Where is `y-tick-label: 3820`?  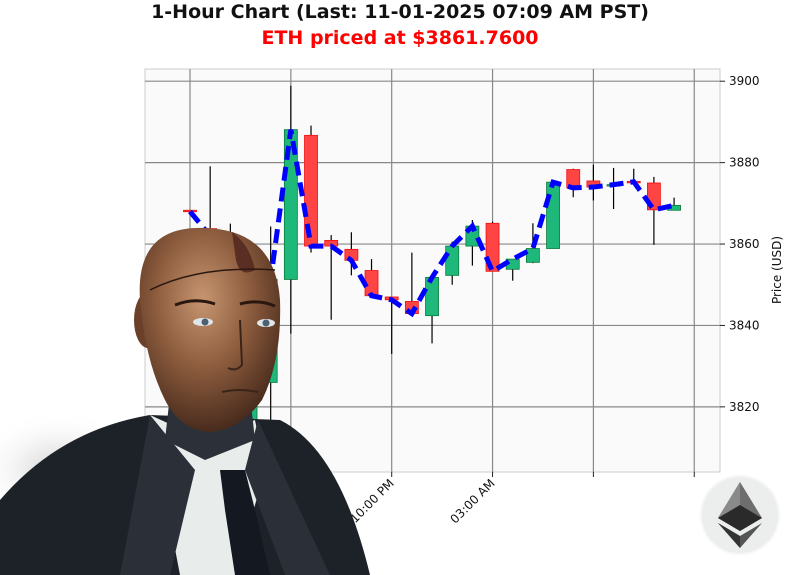
y-tick-label: 3820 is located at coordinates (744, 407).